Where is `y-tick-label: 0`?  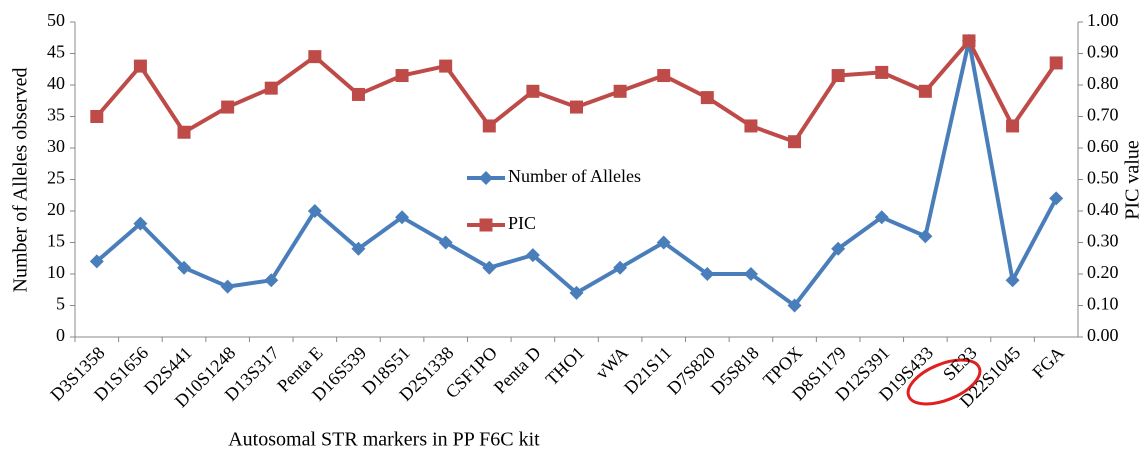 y-tick-label: 0 is located at coordinates (60, 335).